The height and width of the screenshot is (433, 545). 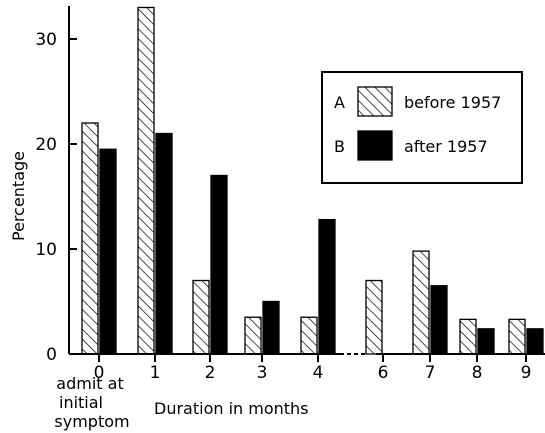 I want to click on y-tick-label-0: 0, so click(x=51, y=355).